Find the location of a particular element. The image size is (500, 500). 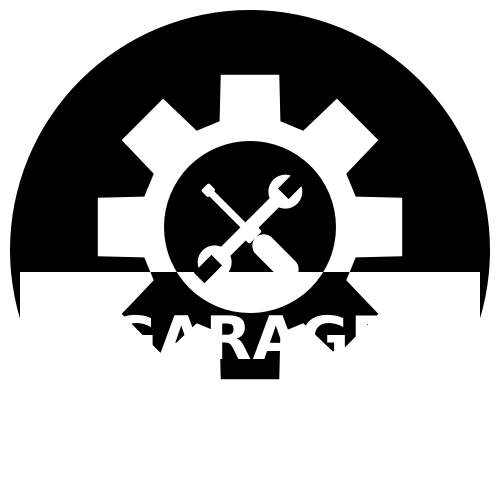

logo-subtitle: MANAGEMENT SYSTEM is located at coordinates (250, 398).